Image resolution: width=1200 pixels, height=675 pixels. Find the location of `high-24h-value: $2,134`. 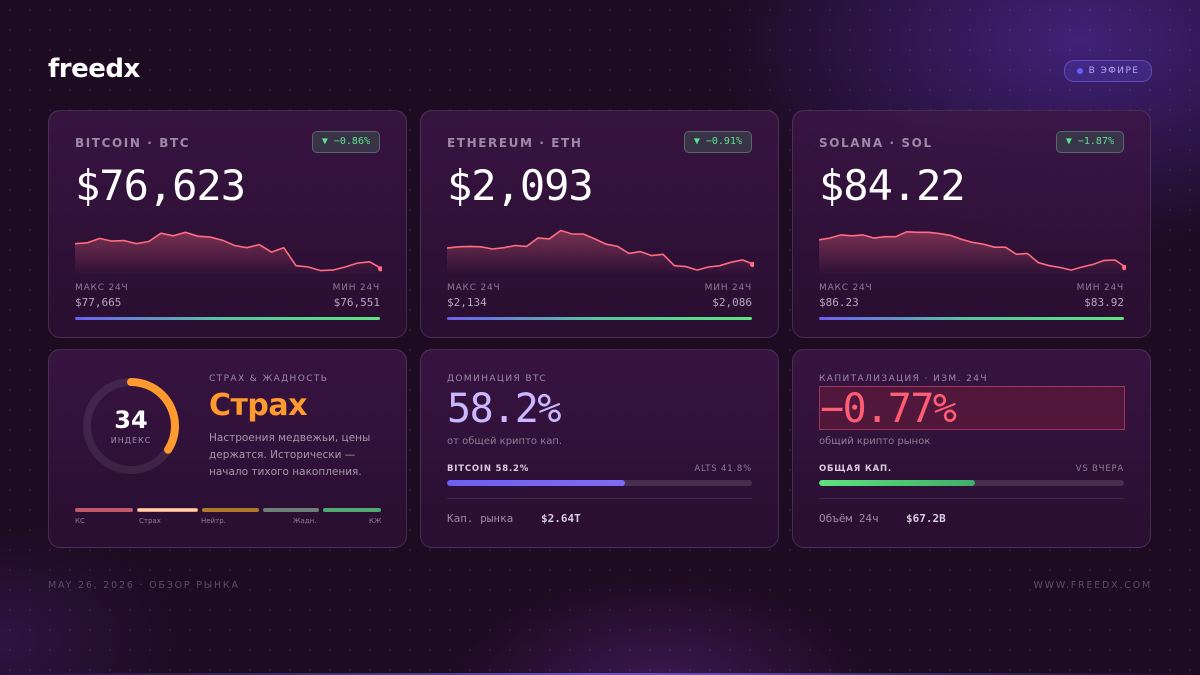

high-24h-value: $2,134 is located at coordinates (467, 302).